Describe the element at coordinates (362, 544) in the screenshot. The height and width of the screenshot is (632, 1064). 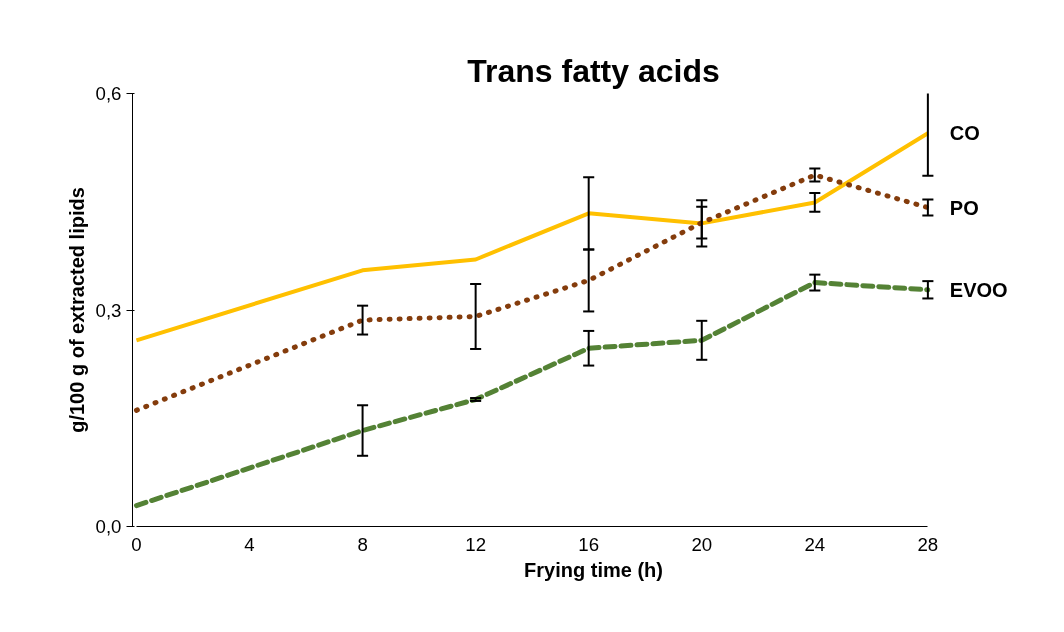
I see `x-tick-label: 8` at that location.